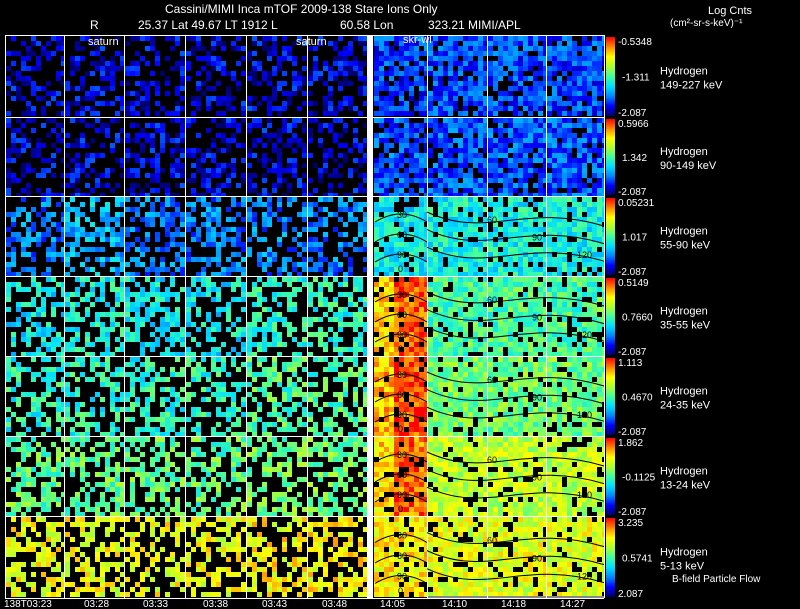 The image size is (800, 609). What do you see at coordinates (337, 236) in the screenshot?
I see `panel-r2-c5` at bounding box center [337, 236].